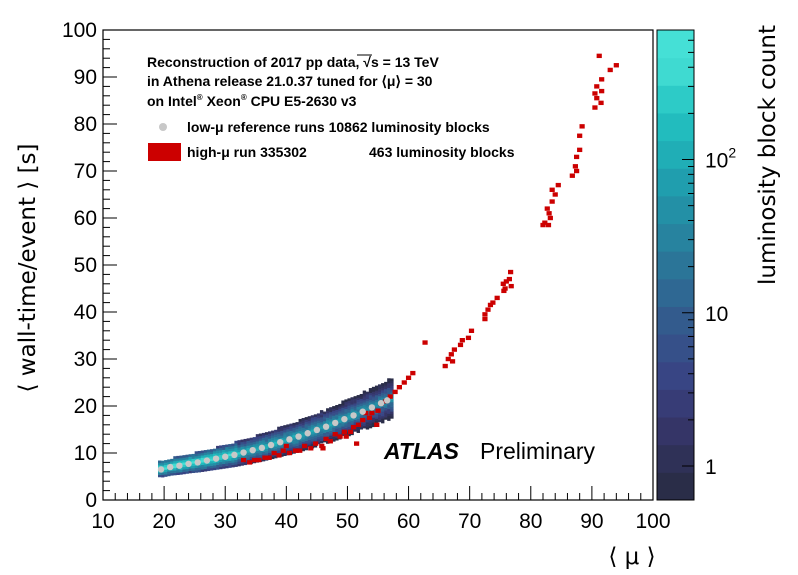  Describe the element at coordinates (255, 62) in the screenshot. I see `annotation-line-1-prefix: Reconstruction of 2017 pp data,` at that location.